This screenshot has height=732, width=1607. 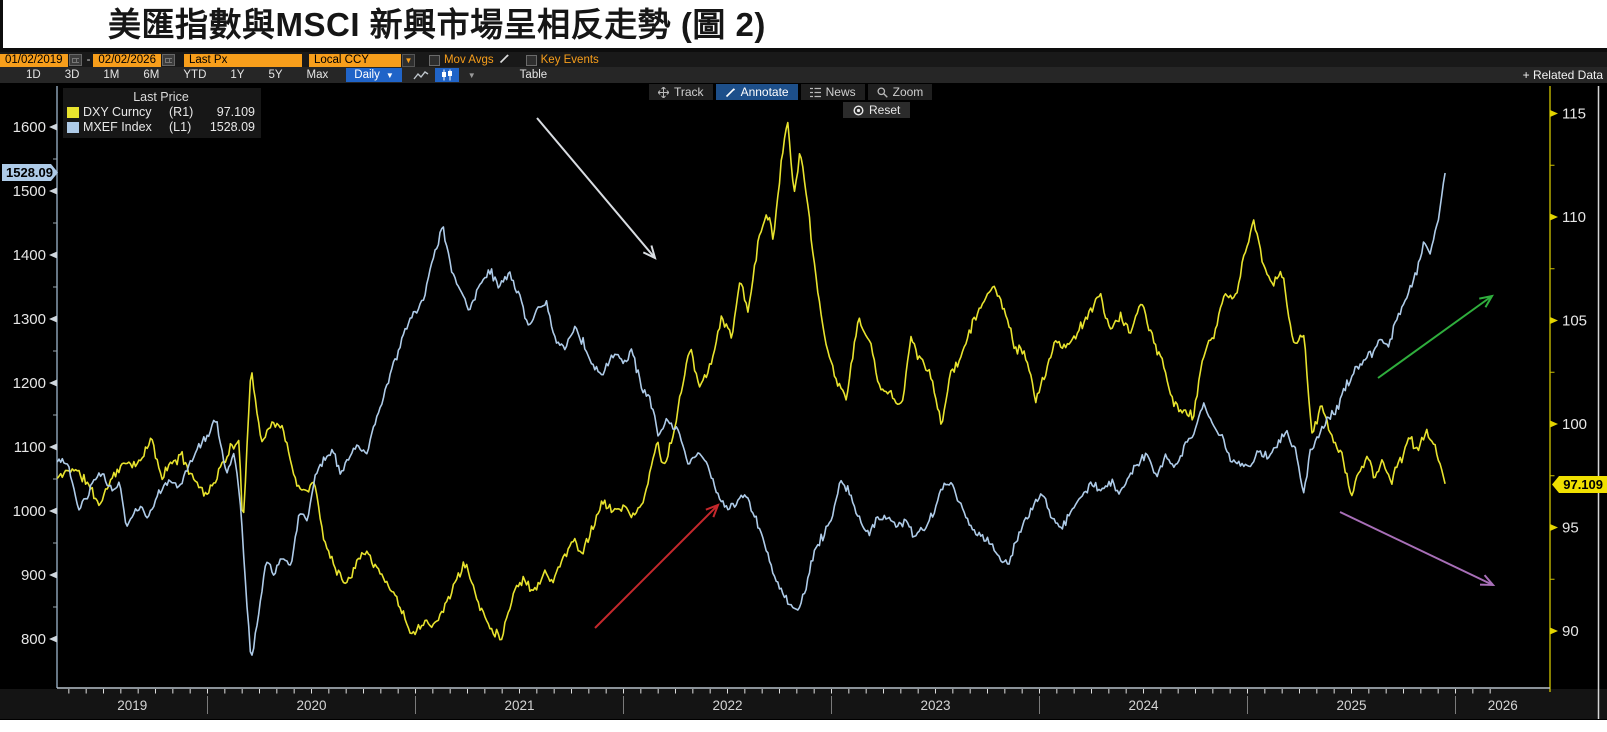 What do you see at coordinates (117, 127) in the screenshot?
I see `legend-series-label: MXEF Index` at bounding box center [117, 127].